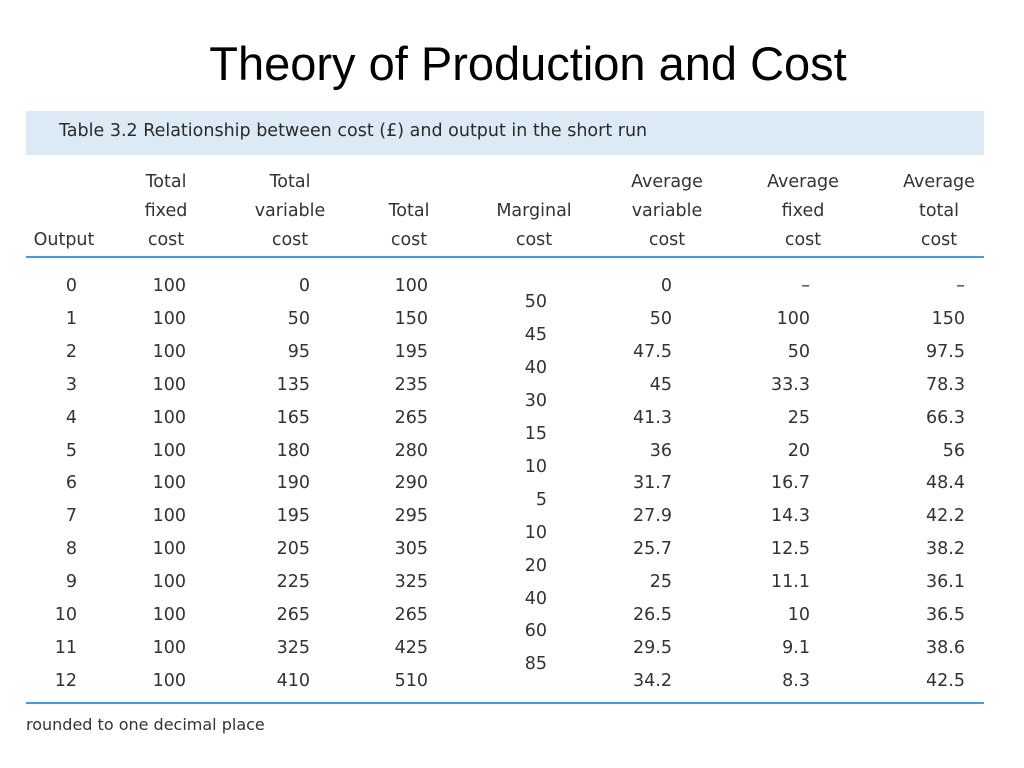 The height and width of the screenshot is (768, 1024). What do you see at coordinates (290, 211) in the screenshot?
I see `header-total-variable-cost: Total variable cost` at bounding box center [290, 211].